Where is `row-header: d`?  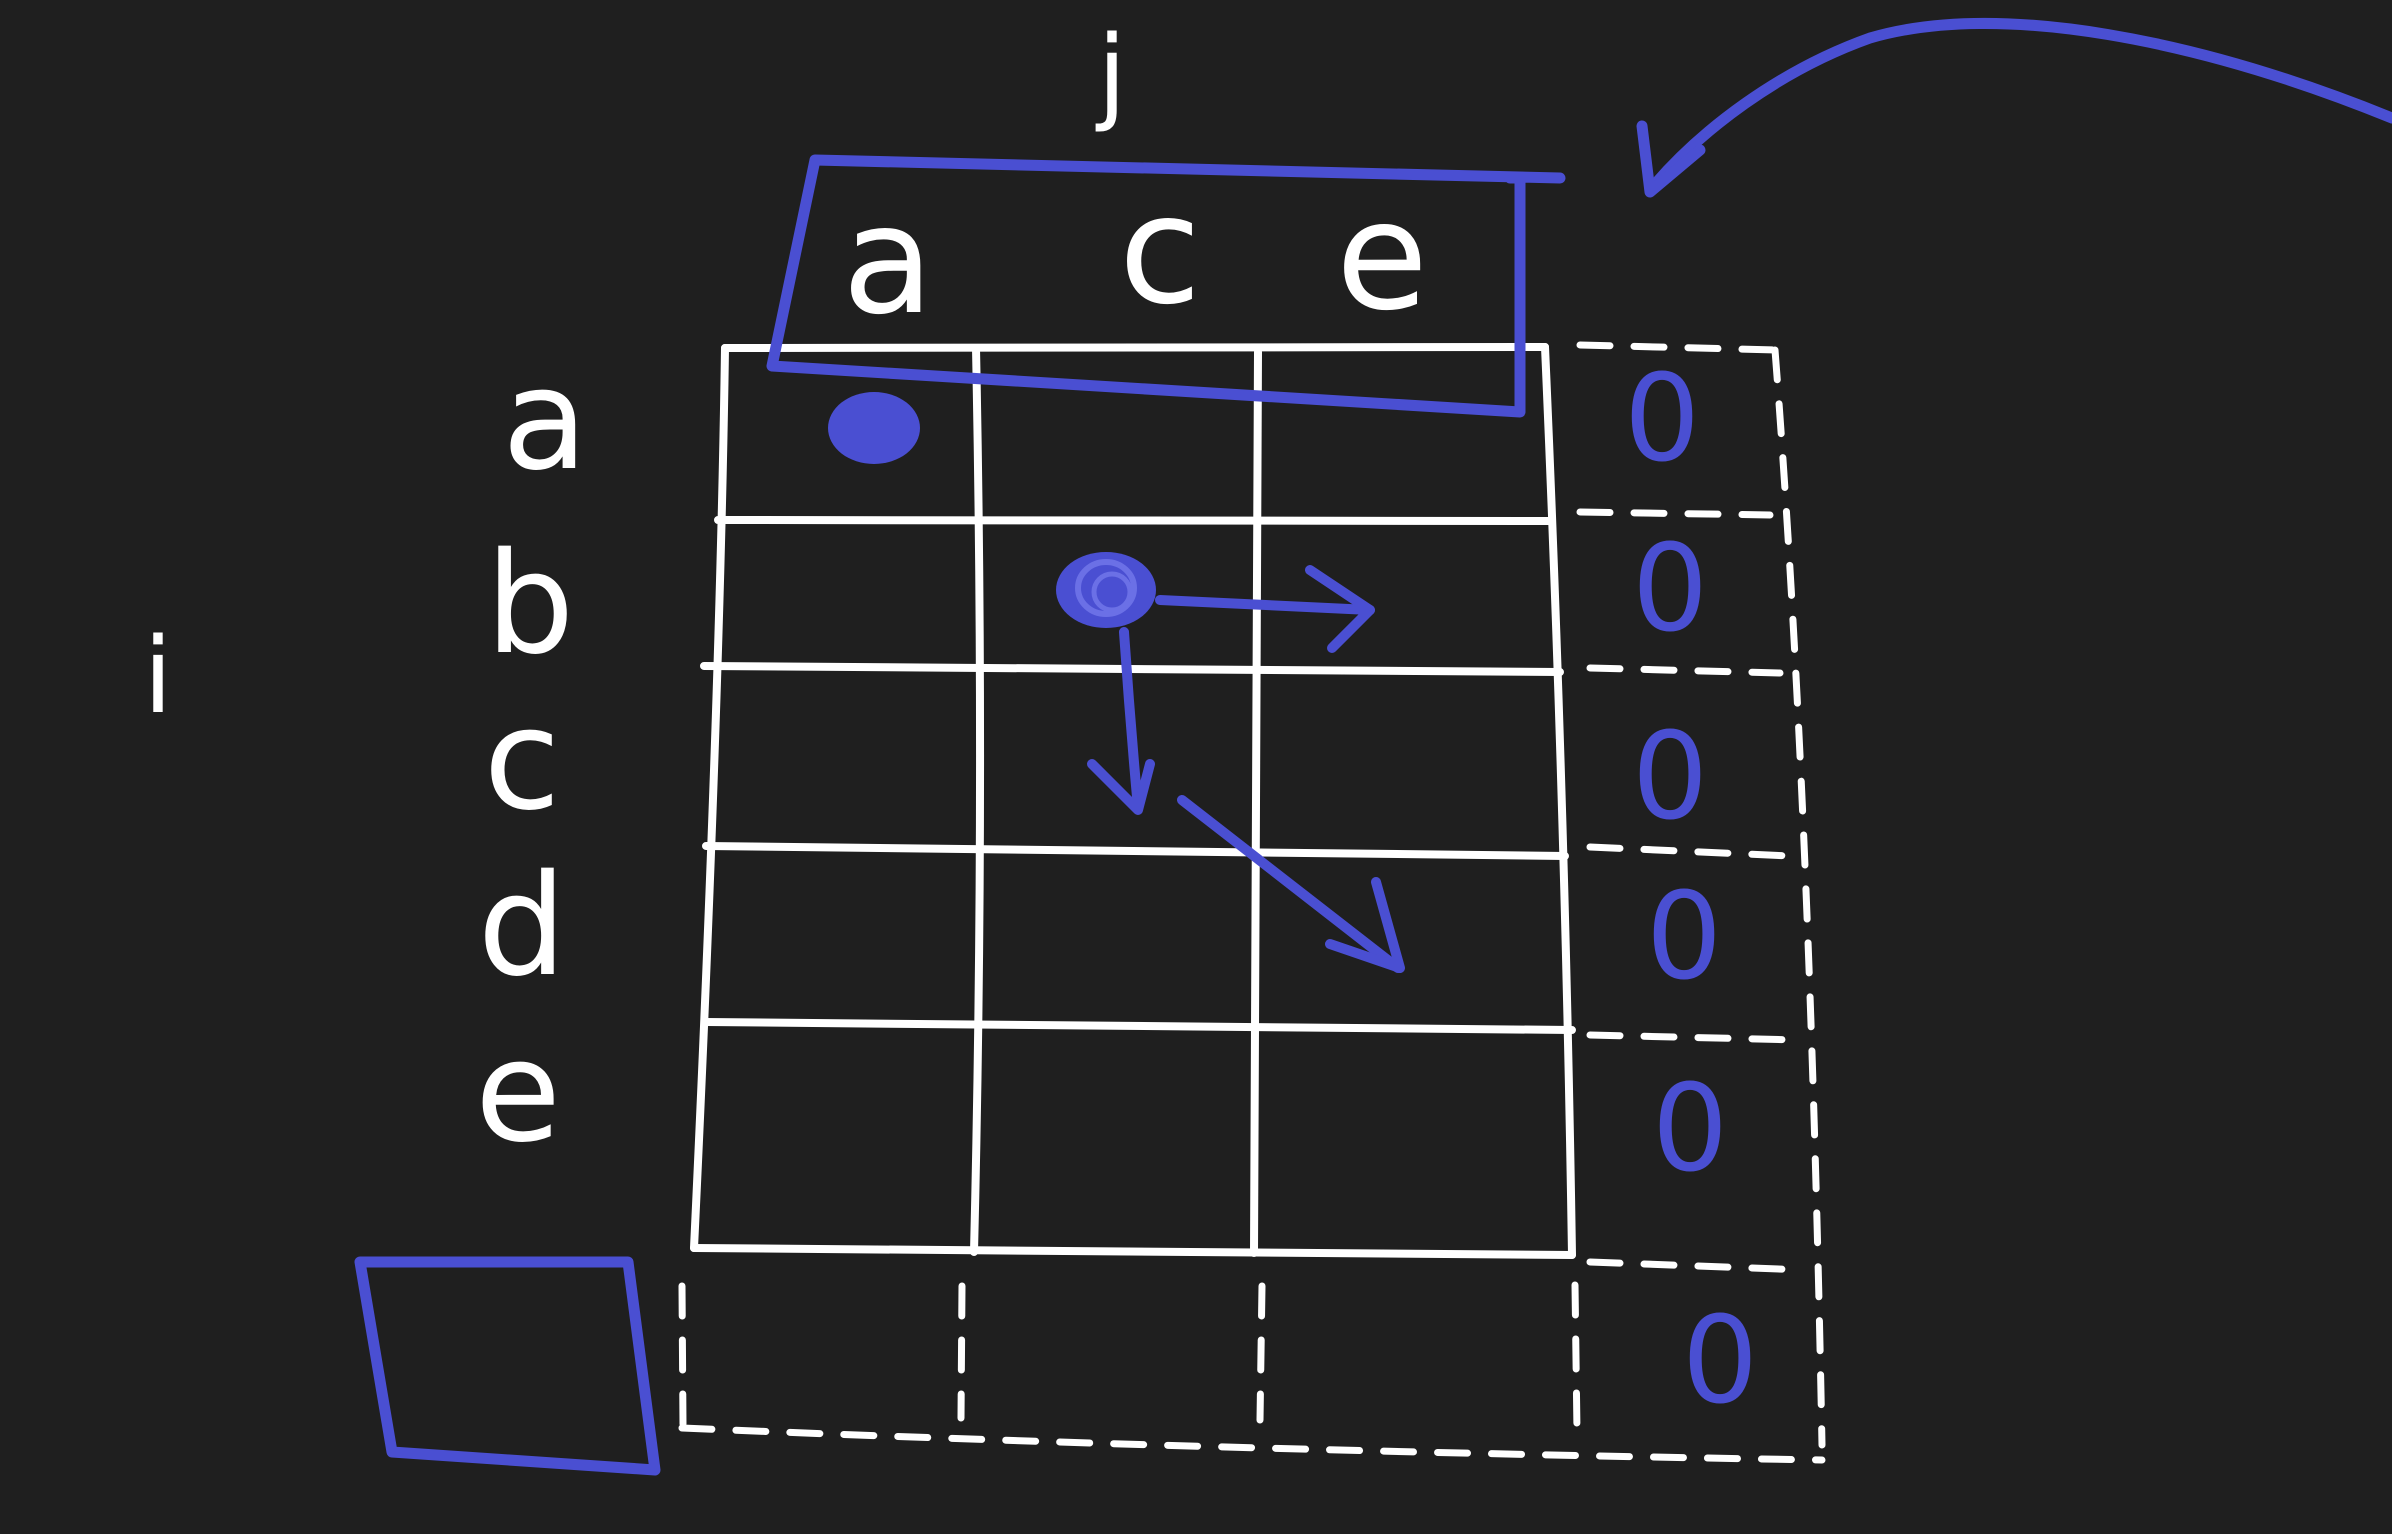
row-header: d is located at coordinates (522, 926).